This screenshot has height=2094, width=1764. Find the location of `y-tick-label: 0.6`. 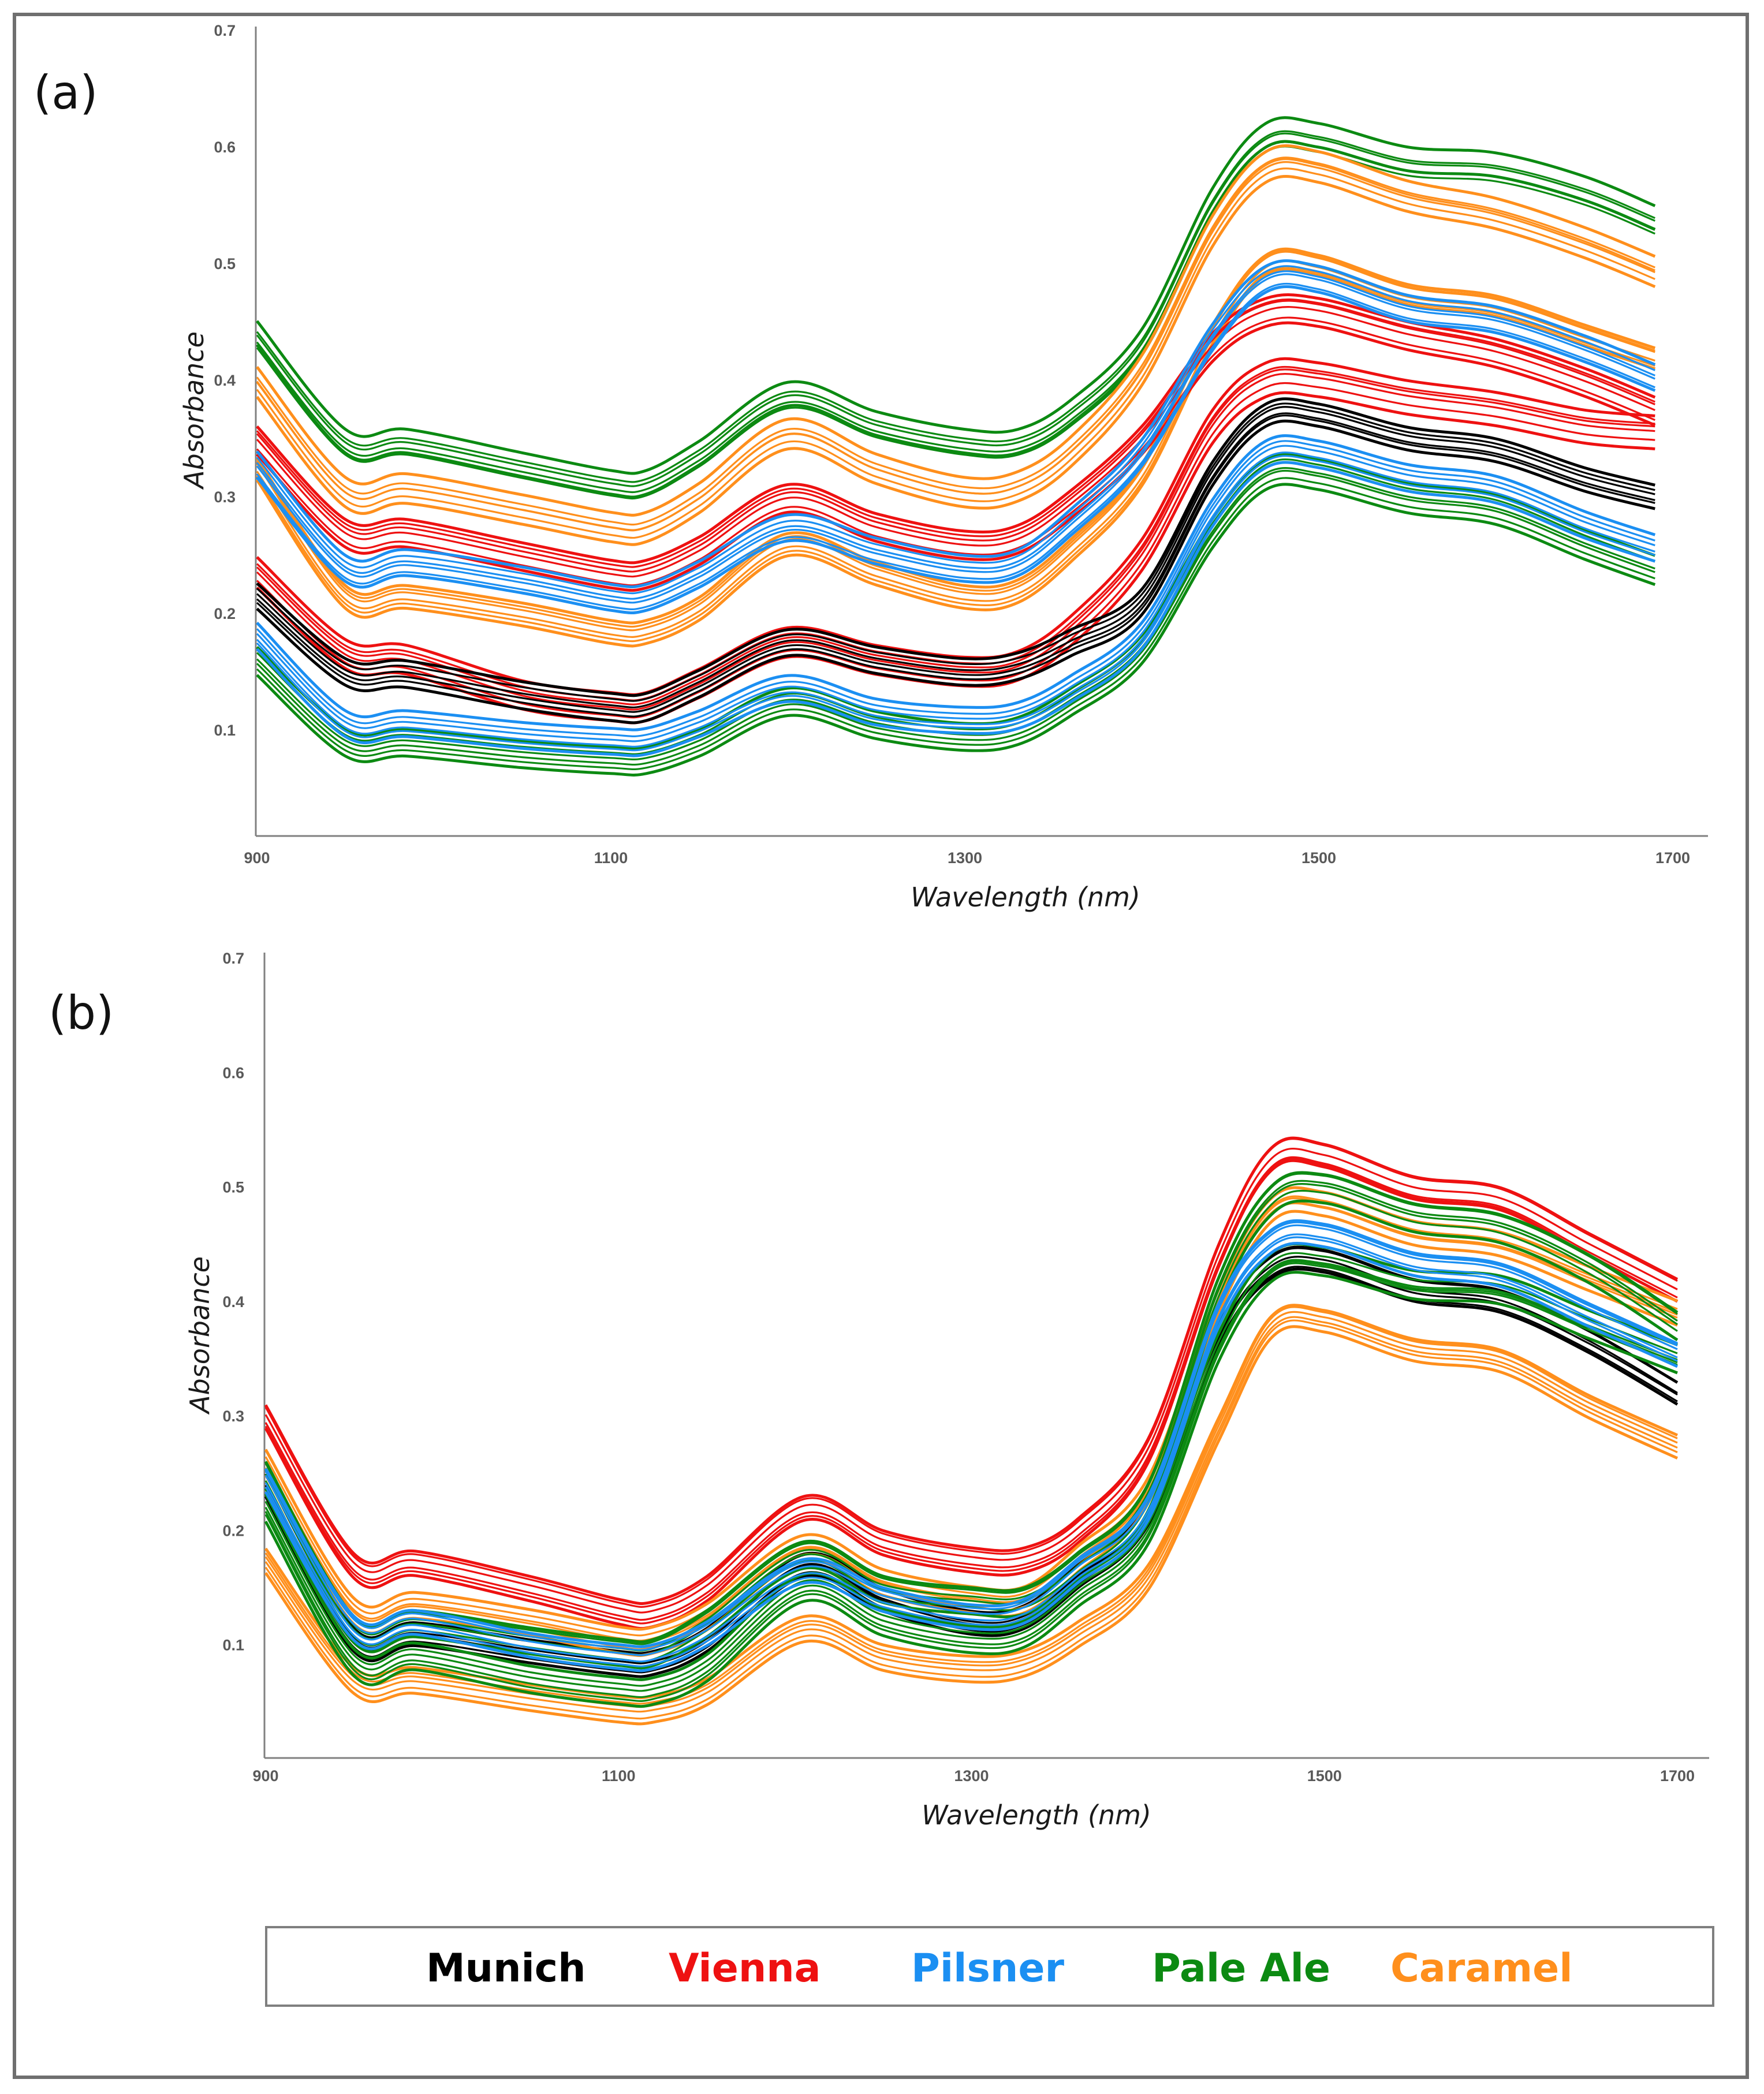

y-tick-label: 0.6 is located at coordinates (225, 147).